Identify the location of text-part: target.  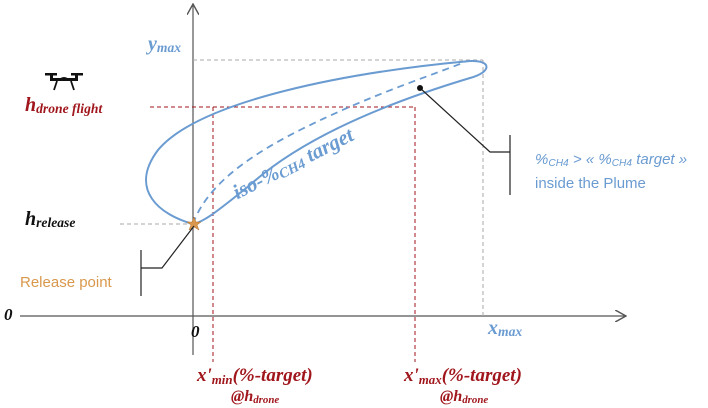
(327, 145).